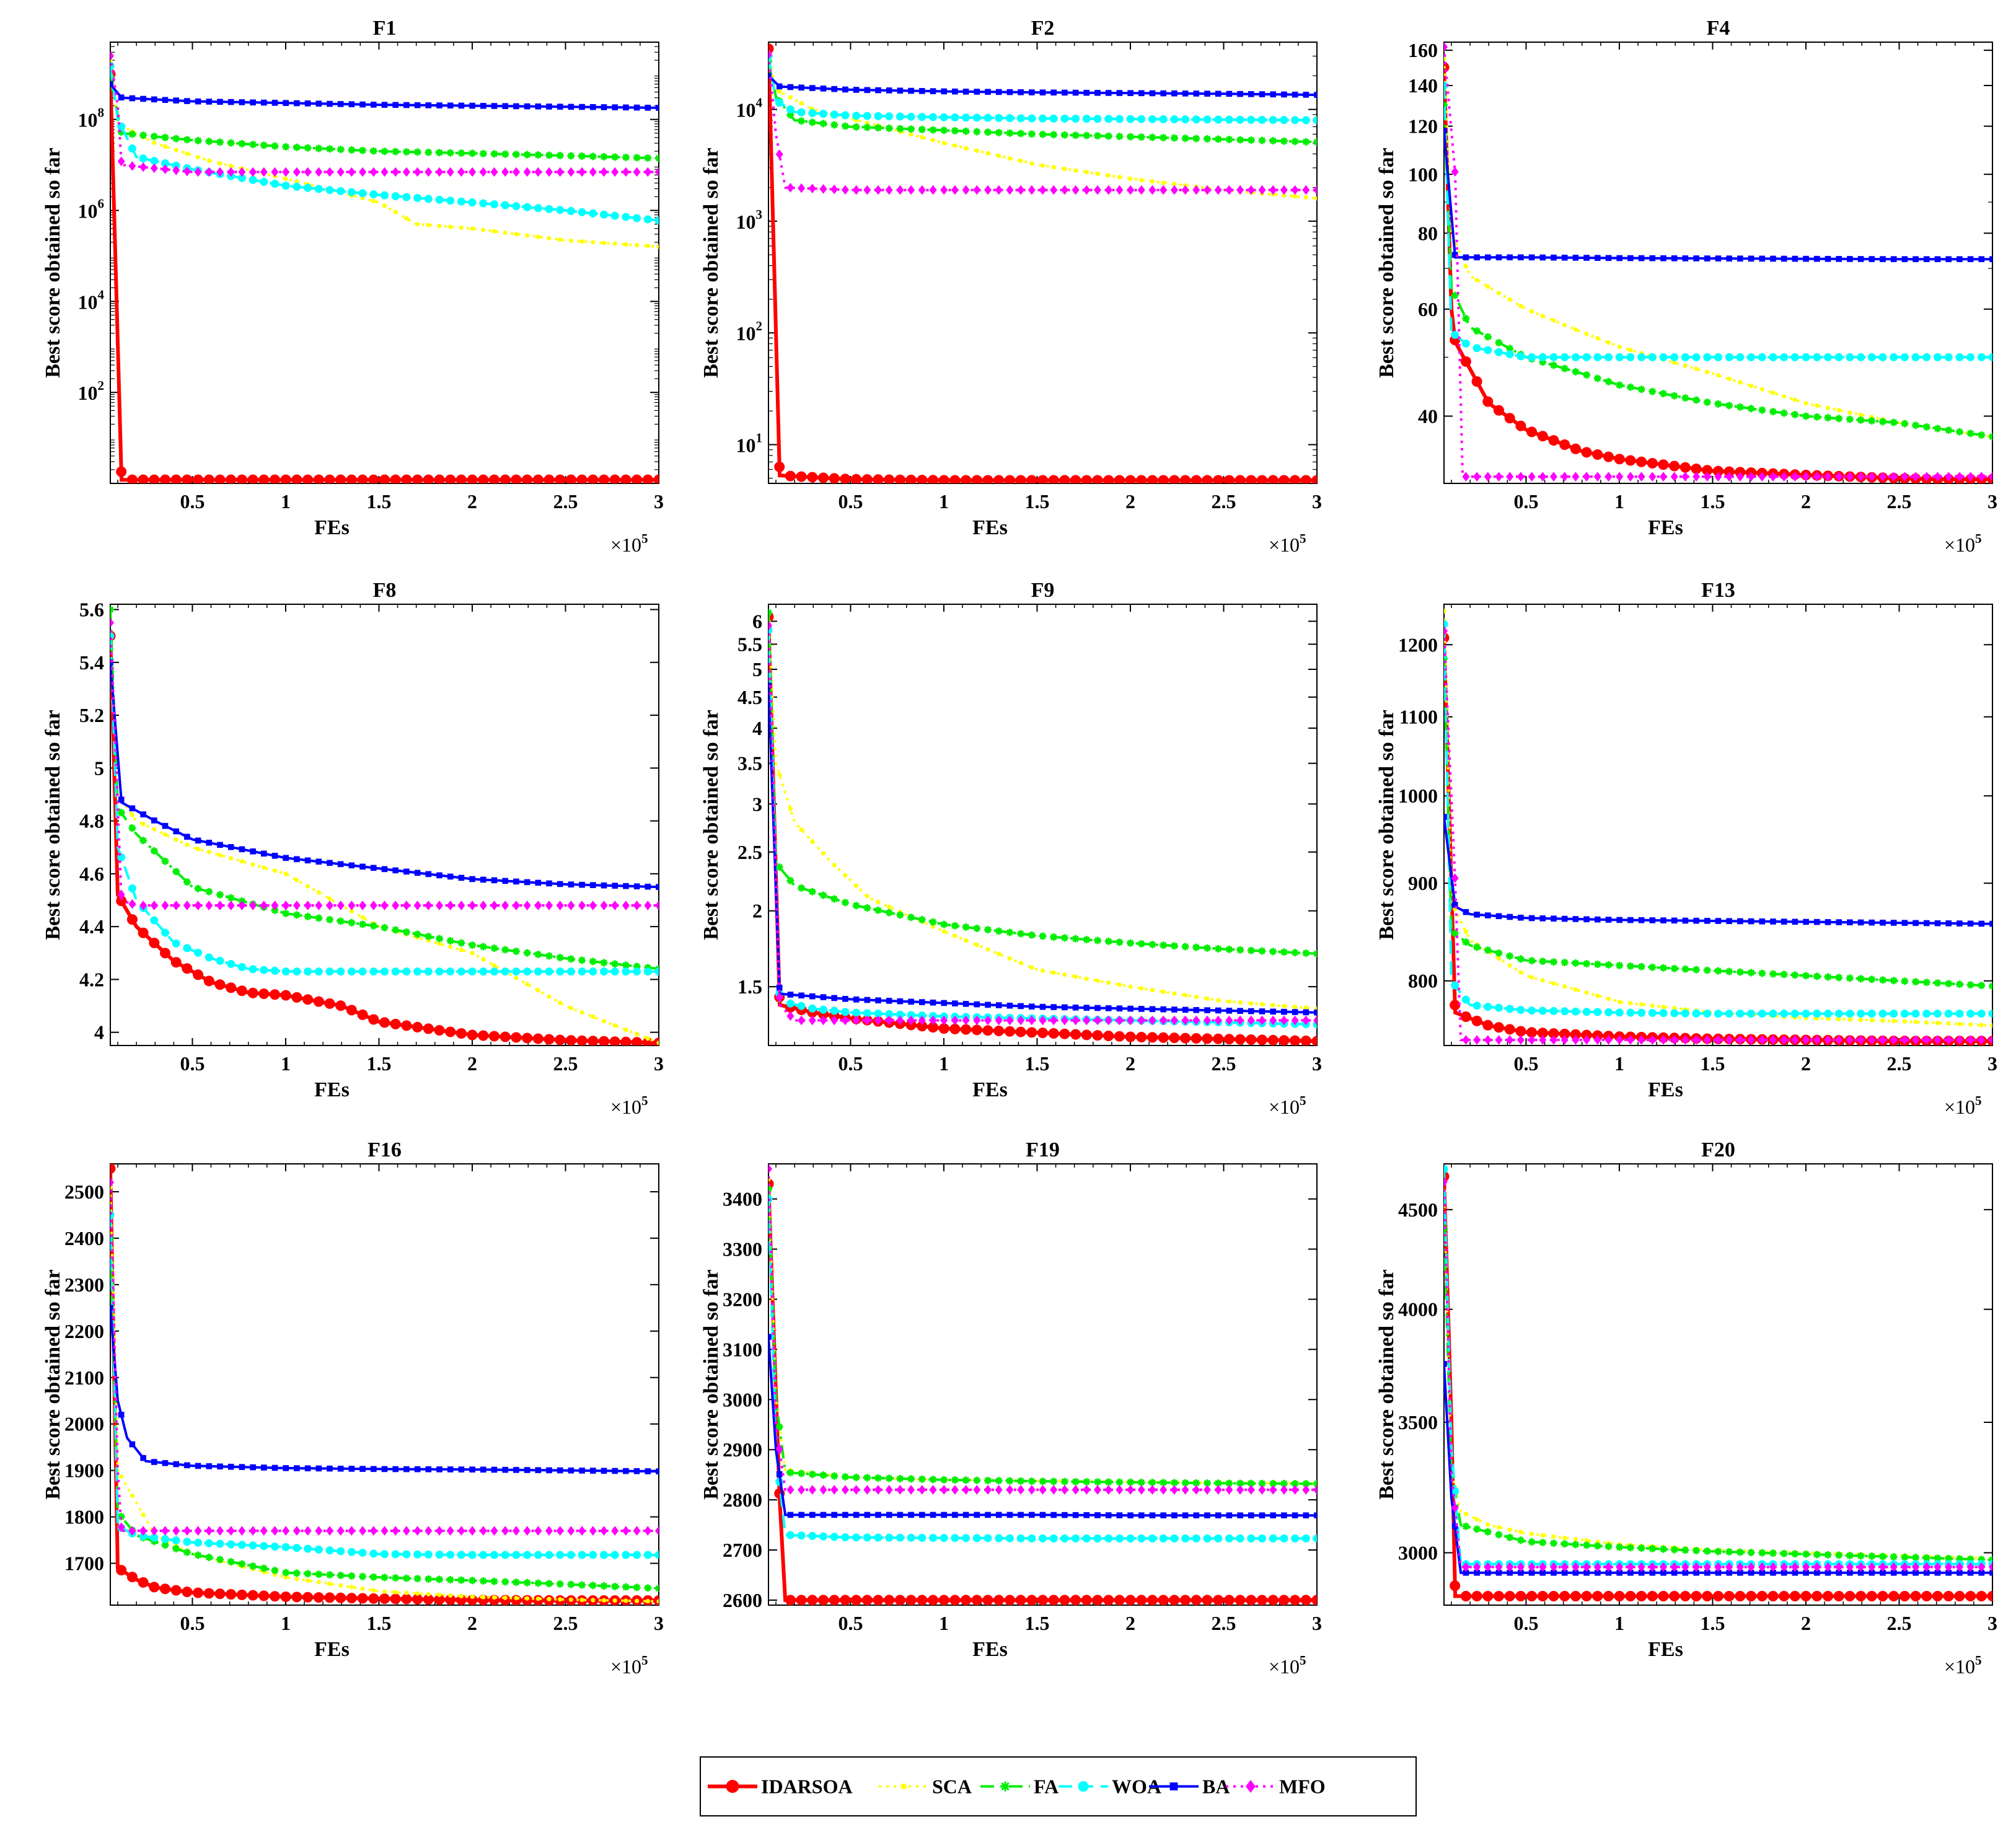 The width and height of the screenshot is (2016, 1827). I want to click on x-scale-multiplier: ×10⁵, so click(629, 543).